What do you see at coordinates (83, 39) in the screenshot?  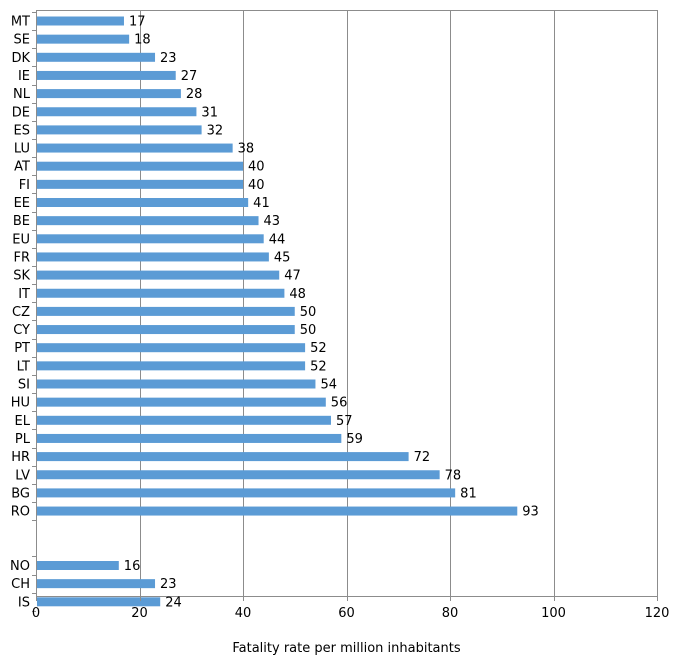 I see `bar-se` at bounding box center [83, 39].